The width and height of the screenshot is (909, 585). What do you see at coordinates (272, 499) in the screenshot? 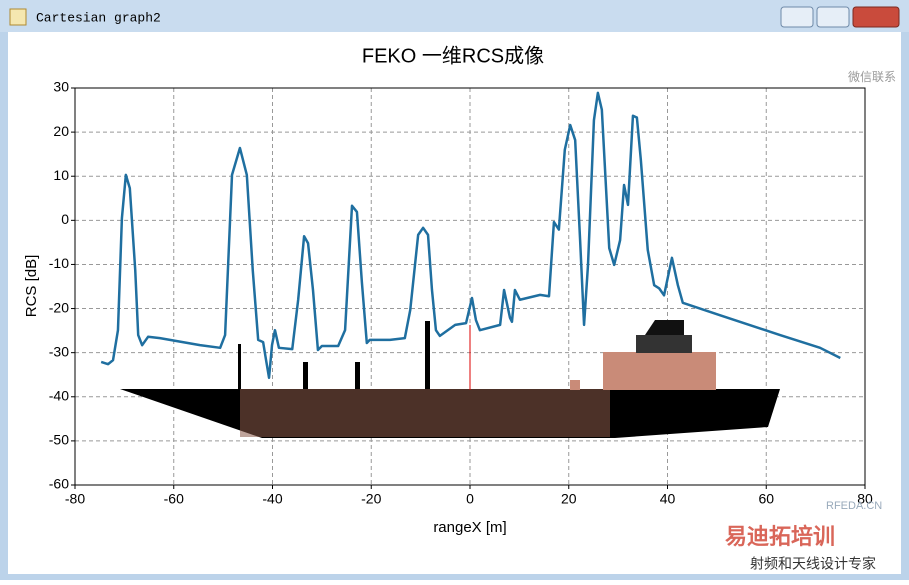
I see `x-tick-label: -40` at bounding box center [272, 499].